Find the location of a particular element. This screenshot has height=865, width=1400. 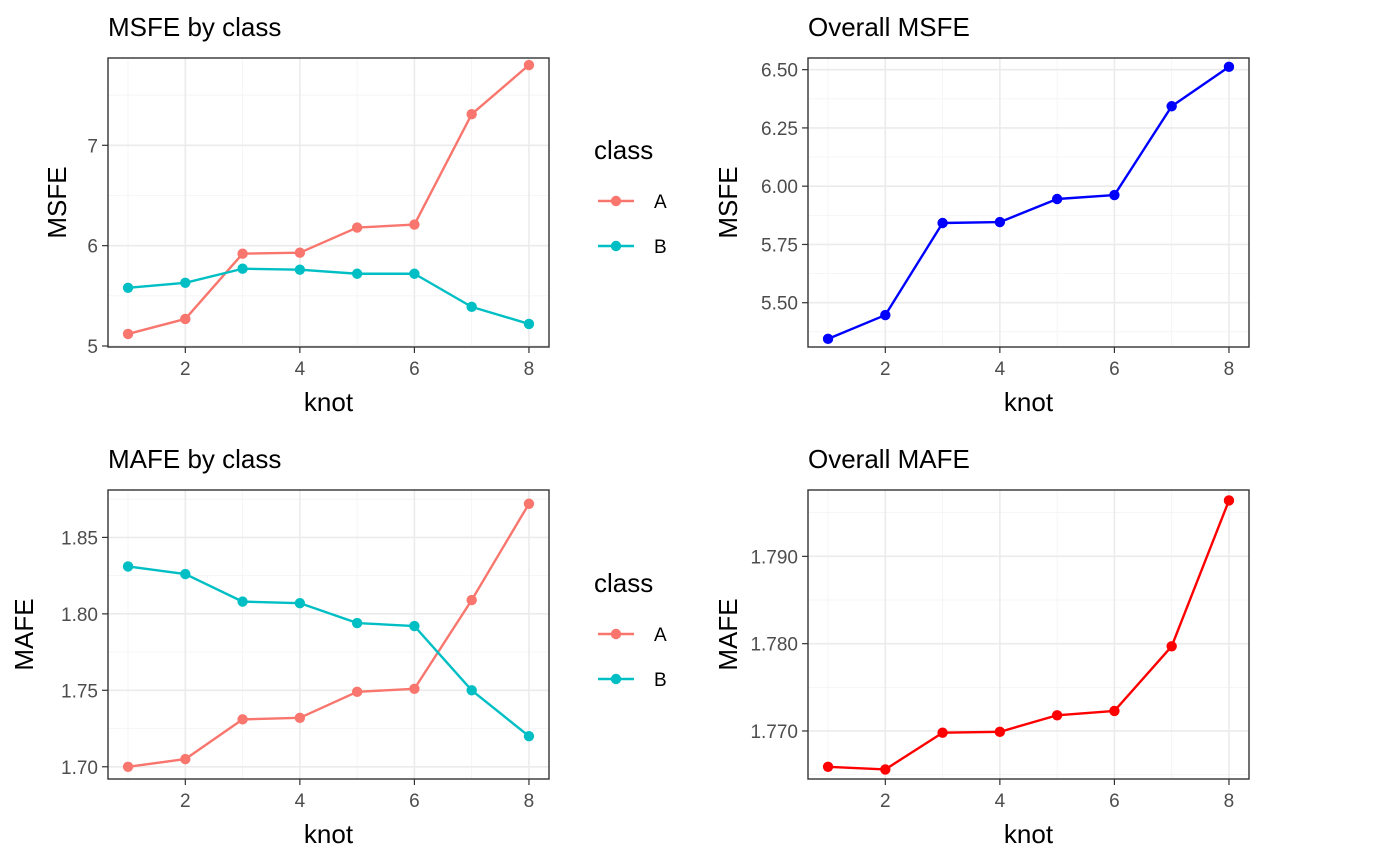

y-tick-label: 5.50 is located at coordinates (779, 304).